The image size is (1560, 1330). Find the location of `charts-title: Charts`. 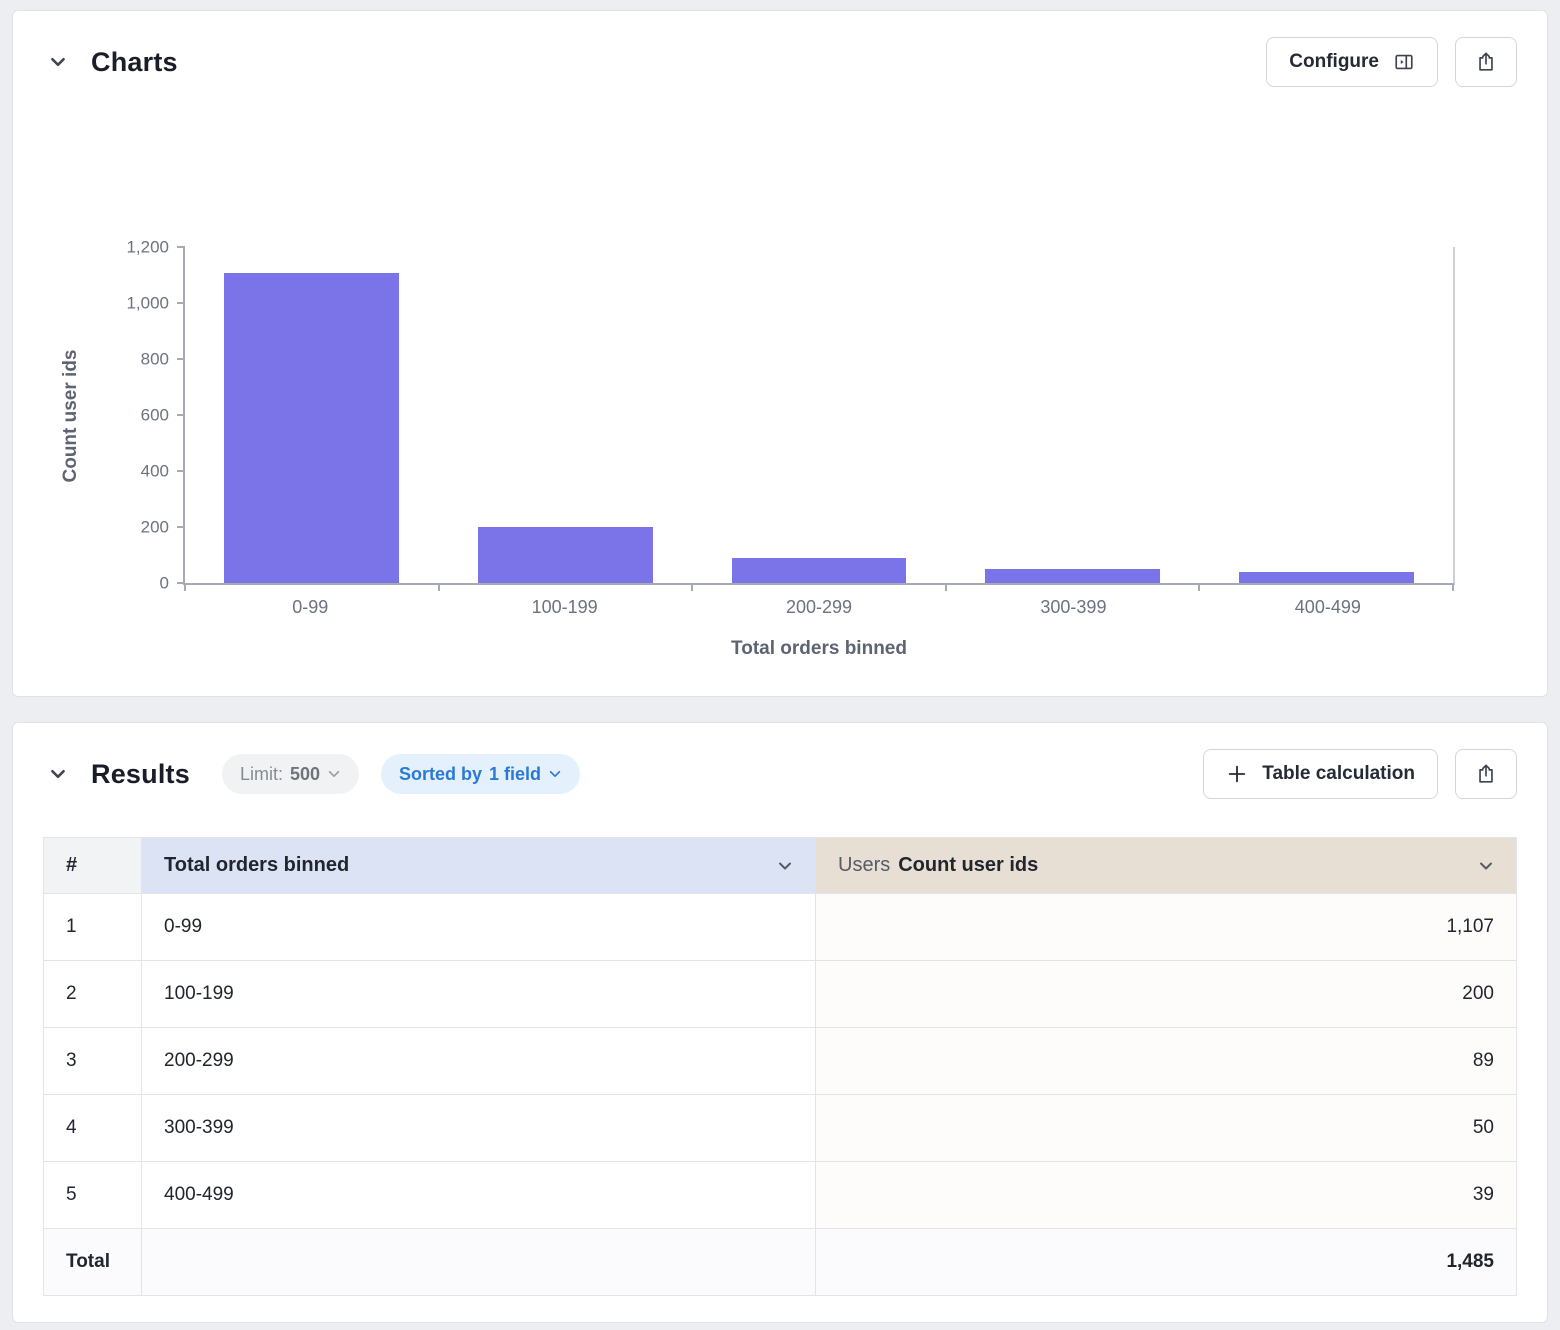

charts-title: Charts is located at coordinates (134, 61).